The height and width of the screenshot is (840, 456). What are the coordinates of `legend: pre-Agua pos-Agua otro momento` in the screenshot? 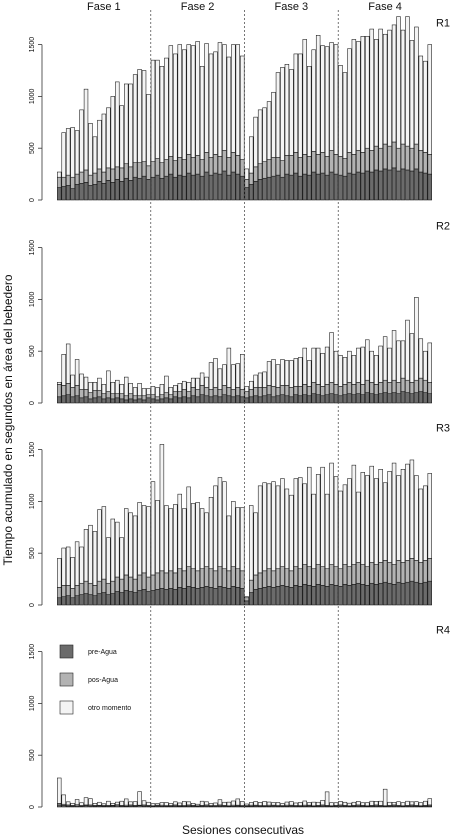 It's located at (95, 679).